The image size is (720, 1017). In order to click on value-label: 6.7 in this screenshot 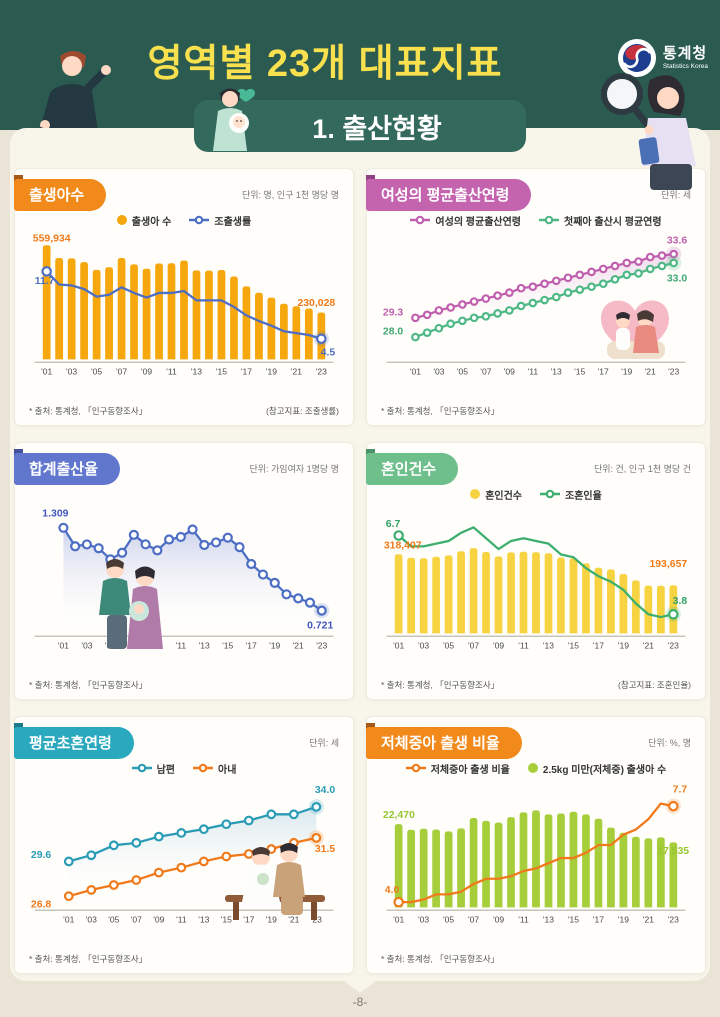, I will do `click(393, 524)`.